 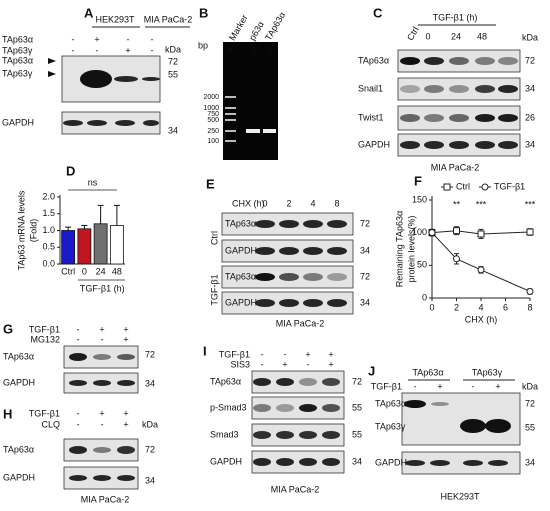 I want to click on x-tick-label: 48, so click(x=117, y=271).